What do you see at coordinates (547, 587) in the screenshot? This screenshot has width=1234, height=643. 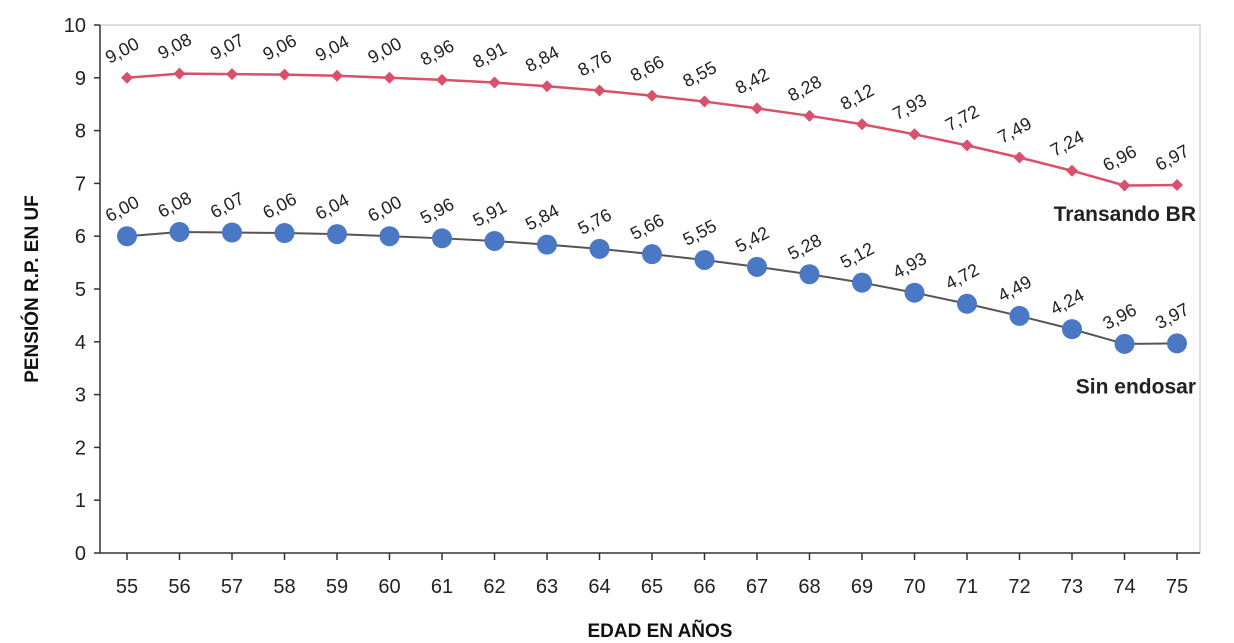 I see `x-tick-label-63: 63` at bounding box center [547, 587].